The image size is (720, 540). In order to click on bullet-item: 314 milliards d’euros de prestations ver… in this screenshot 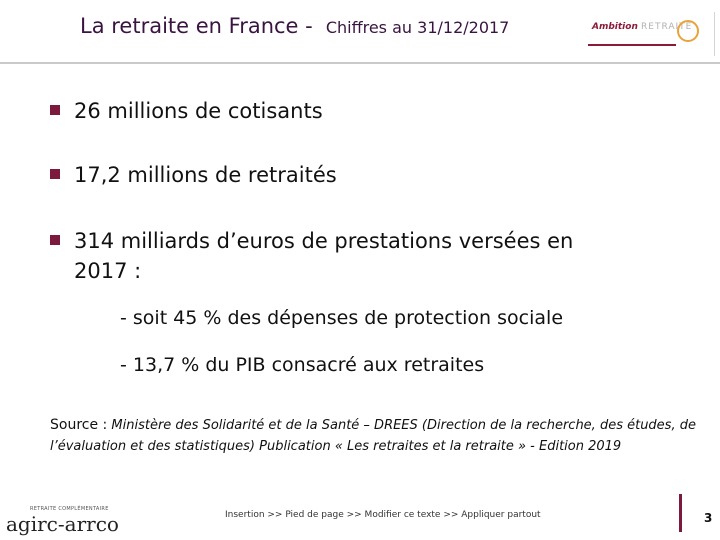, I will do `click(360, 256)`.